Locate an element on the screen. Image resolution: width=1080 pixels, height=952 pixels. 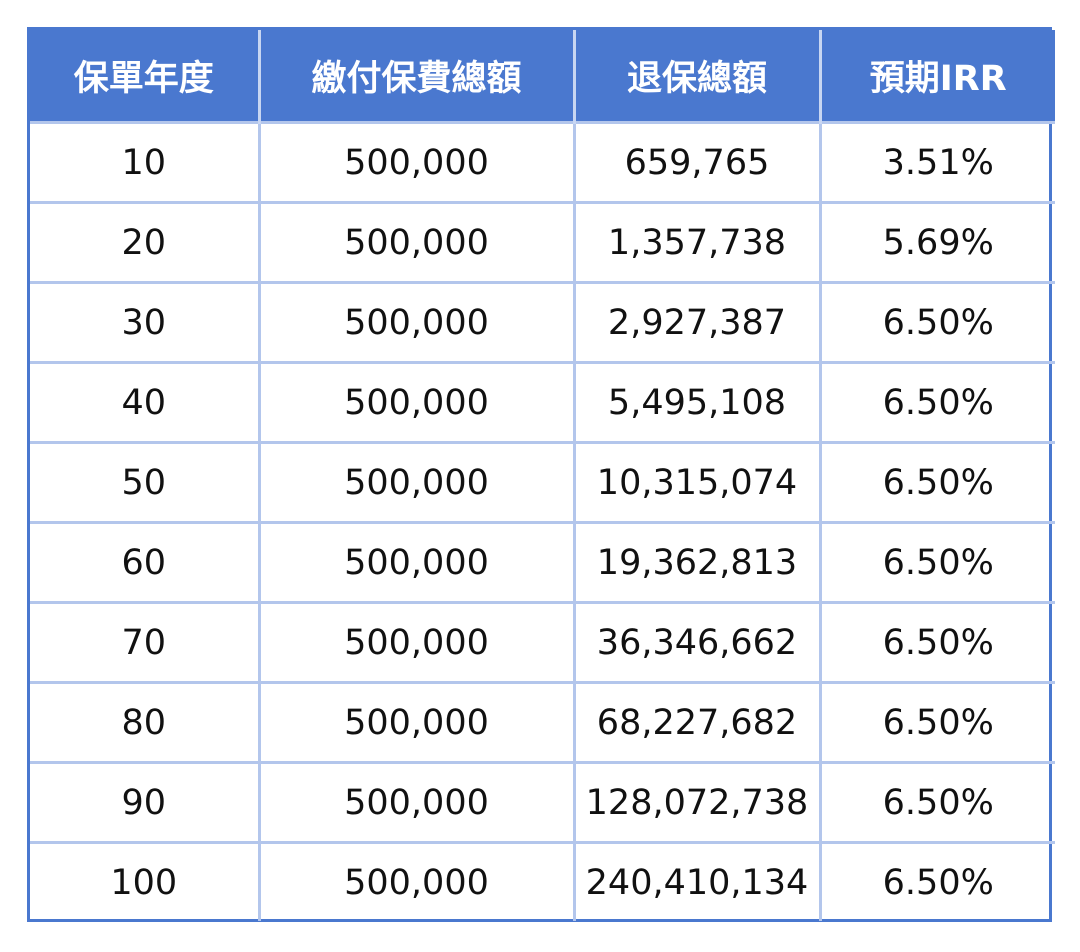
table-cell: 5,495,108 is located at coordinates (697, 402).